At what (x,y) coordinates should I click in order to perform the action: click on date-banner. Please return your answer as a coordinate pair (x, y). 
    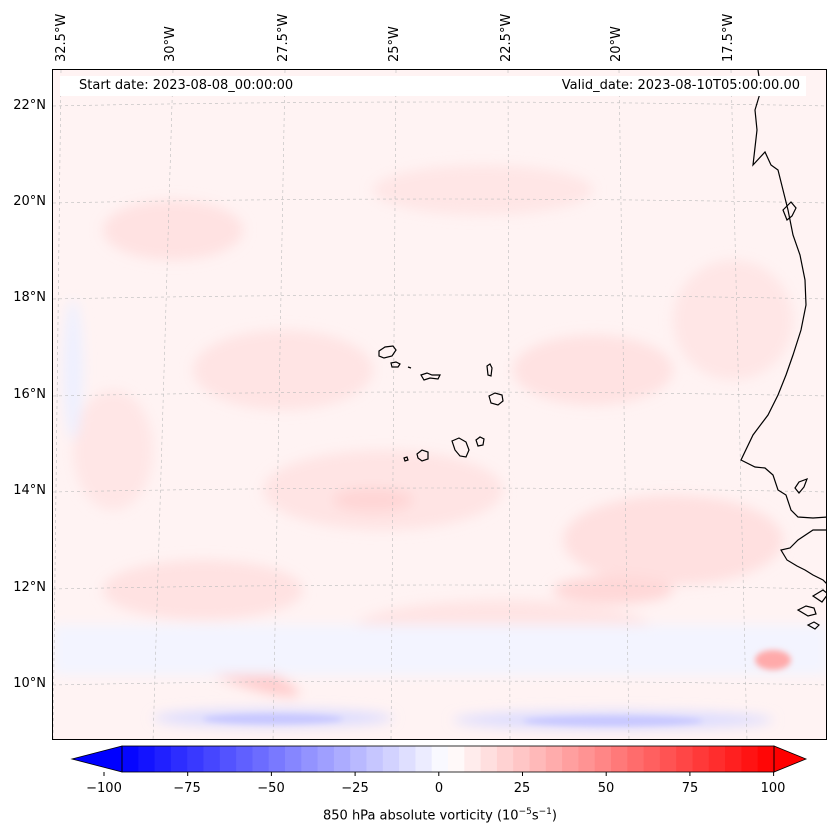
    Looking at the image, I should click on (433, 86).